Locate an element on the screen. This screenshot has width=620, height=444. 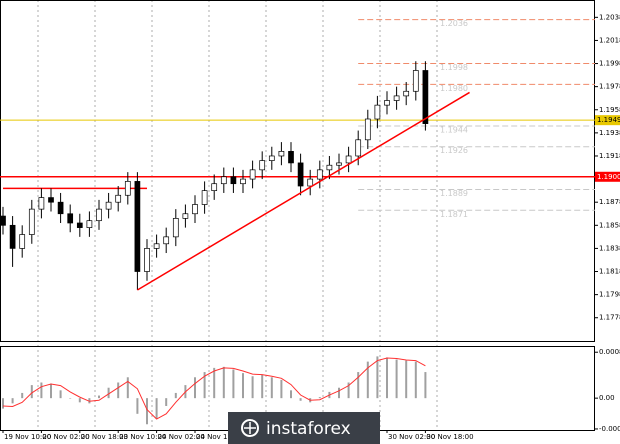
fib-label: 1.2036 is located at coordinates (454, 23).